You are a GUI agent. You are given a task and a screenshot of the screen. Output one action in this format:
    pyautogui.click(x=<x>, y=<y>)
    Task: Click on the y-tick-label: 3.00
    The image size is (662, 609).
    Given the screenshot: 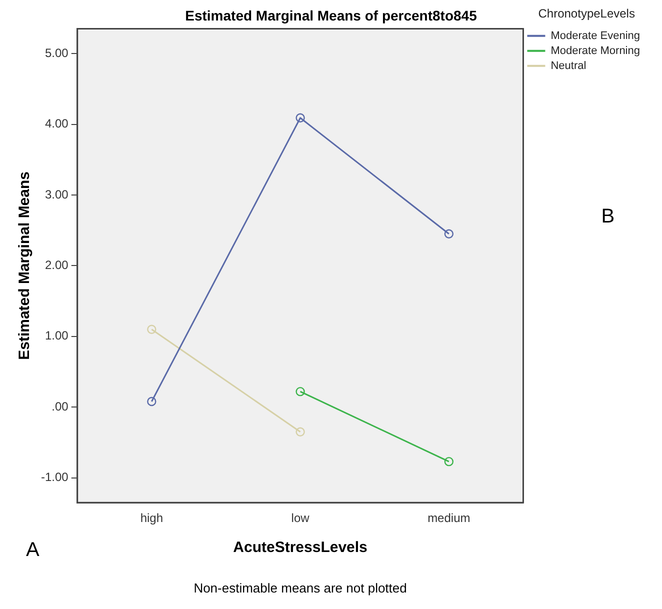 What is the action you would take?
    pyautogui.click(x=56, y=194)
    